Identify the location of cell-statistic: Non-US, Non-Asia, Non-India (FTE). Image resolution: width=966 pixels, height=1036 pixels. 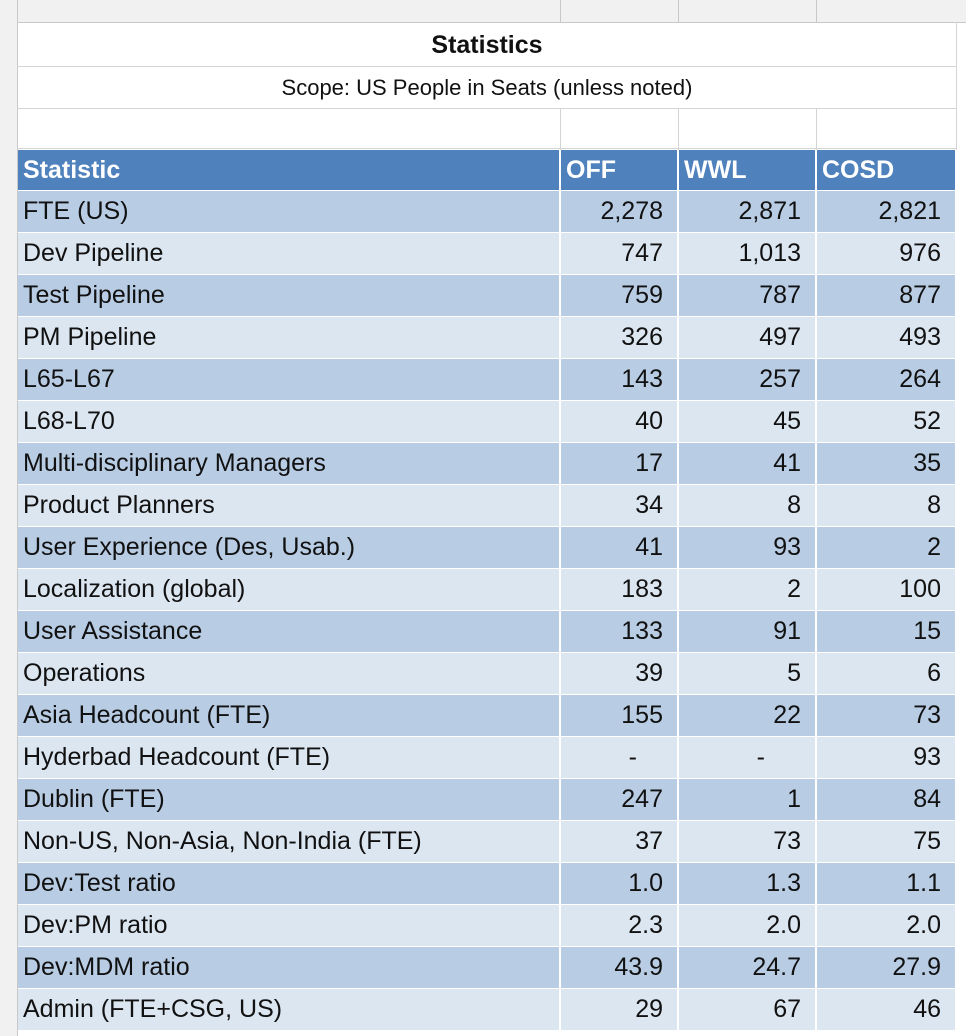
(289, 841).